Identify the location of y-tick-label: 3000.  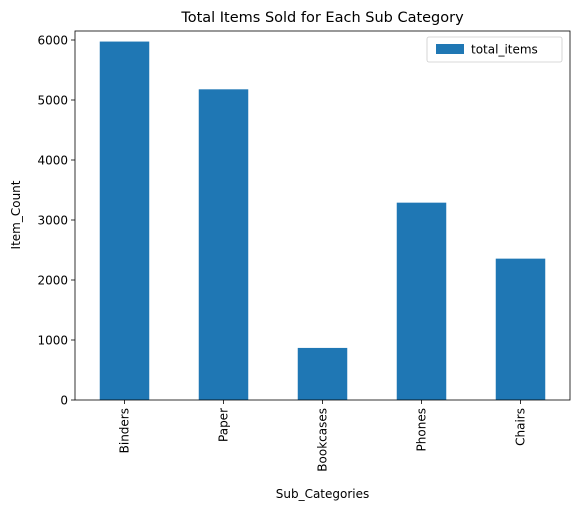
(52, 221).